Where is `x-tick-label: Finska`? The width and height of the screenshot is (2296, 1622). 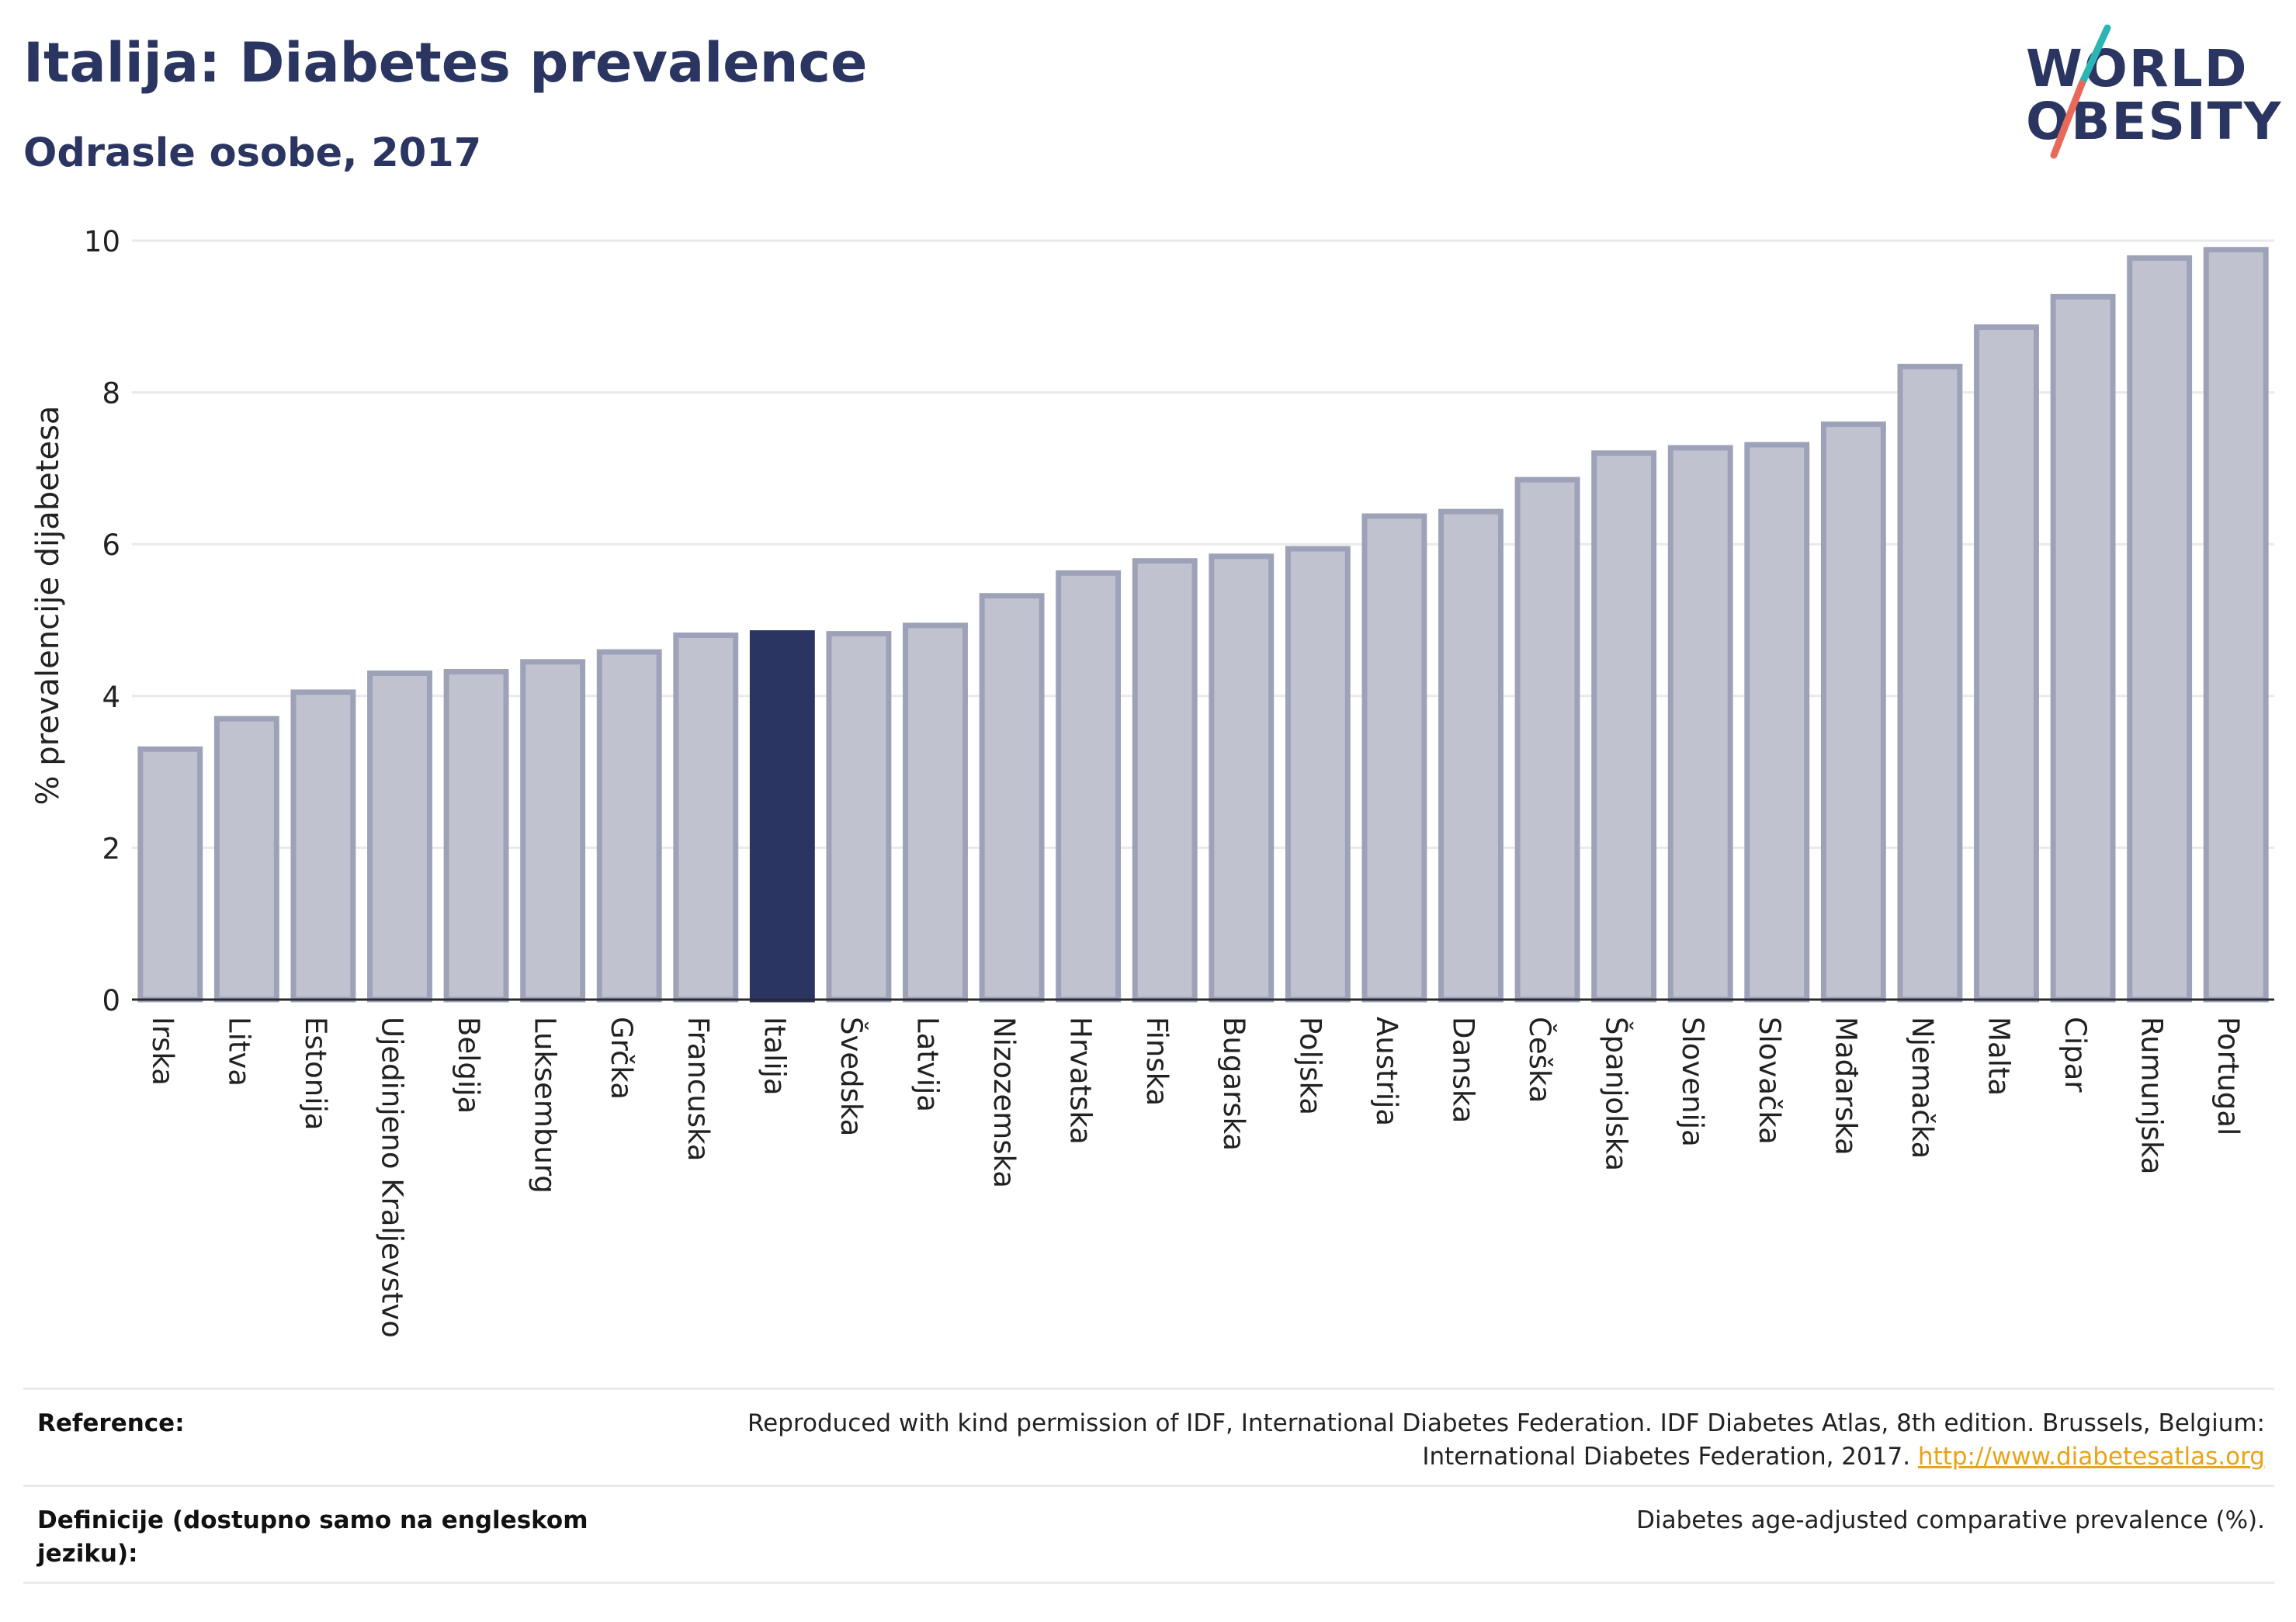 x-tick-label: Finska is located at coordinates (1157, 1061).